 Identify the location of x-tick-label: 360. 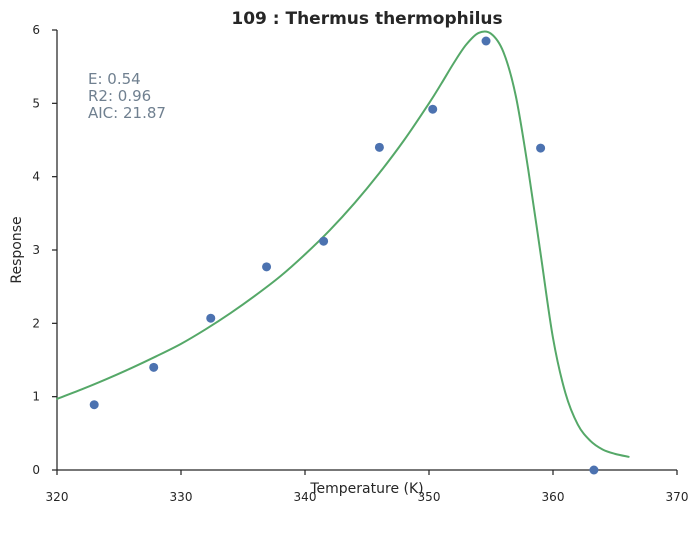
(553, 497).